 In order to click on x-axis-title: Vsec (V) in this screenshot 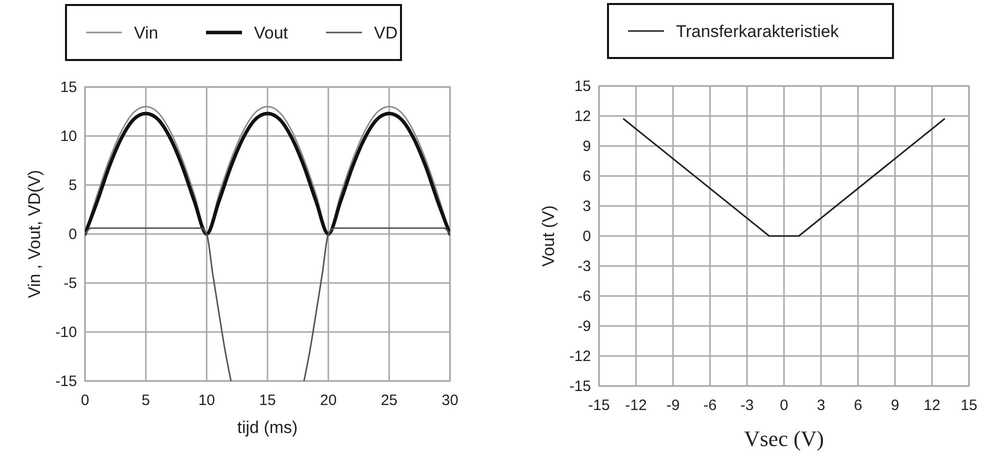, I will do `click(784, 438)`.